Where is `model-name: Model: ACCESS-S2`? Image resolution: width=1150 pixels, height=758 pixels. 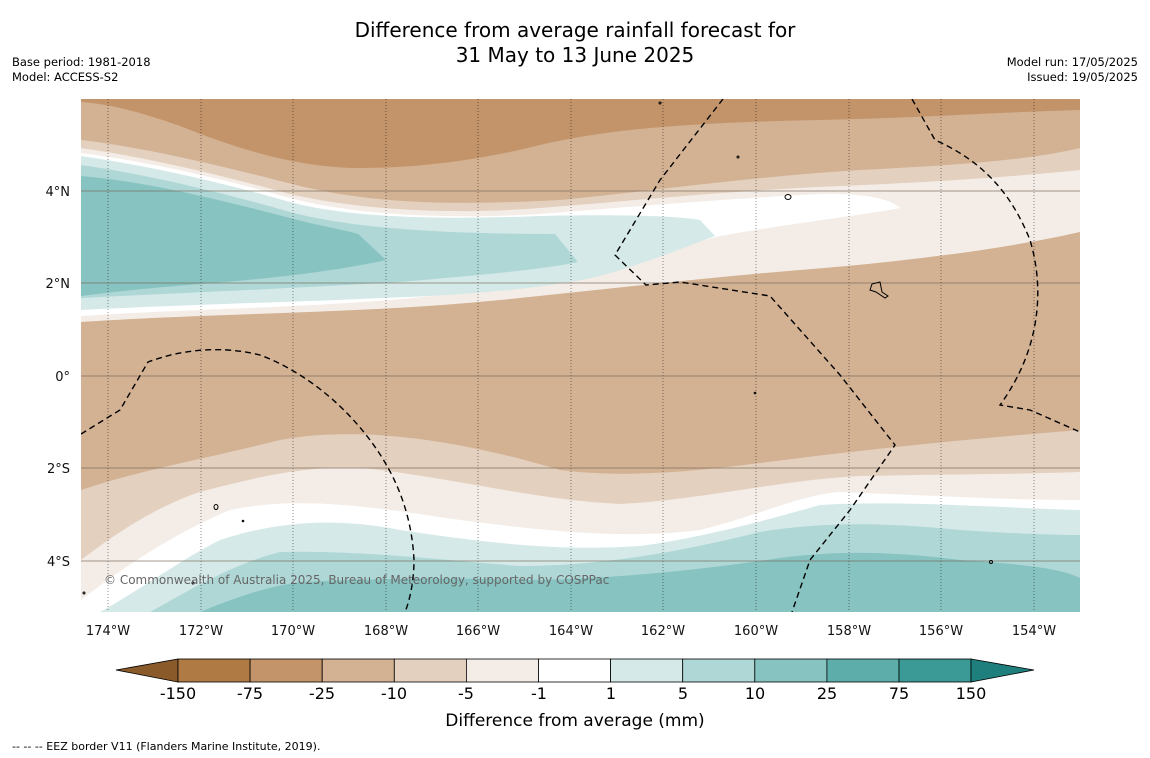 model-name: Model: ACCESS-S2 is located at coordinates (65, 77).